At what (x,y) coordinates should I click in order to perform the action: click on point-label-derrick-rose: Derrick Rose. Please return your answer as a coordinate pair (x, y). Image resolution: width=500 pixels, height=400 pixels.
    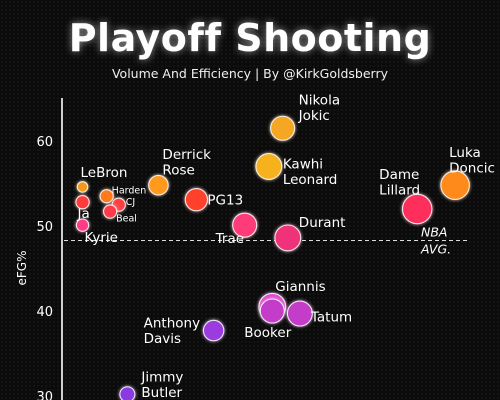
    Looking at the image, I should click on (186, 163).